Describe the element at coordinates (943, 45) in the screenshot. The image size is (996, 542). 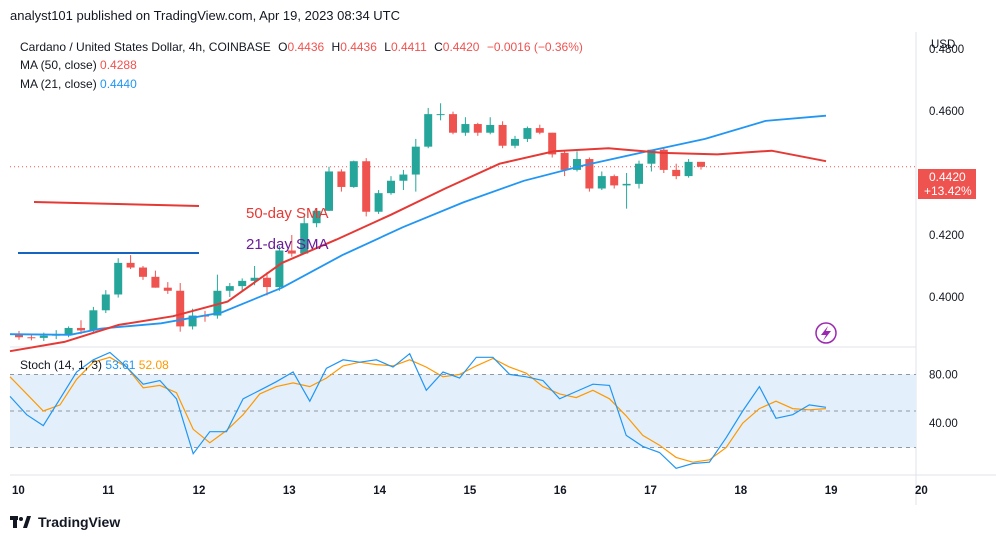
I see `currency-label: USD` at that location.